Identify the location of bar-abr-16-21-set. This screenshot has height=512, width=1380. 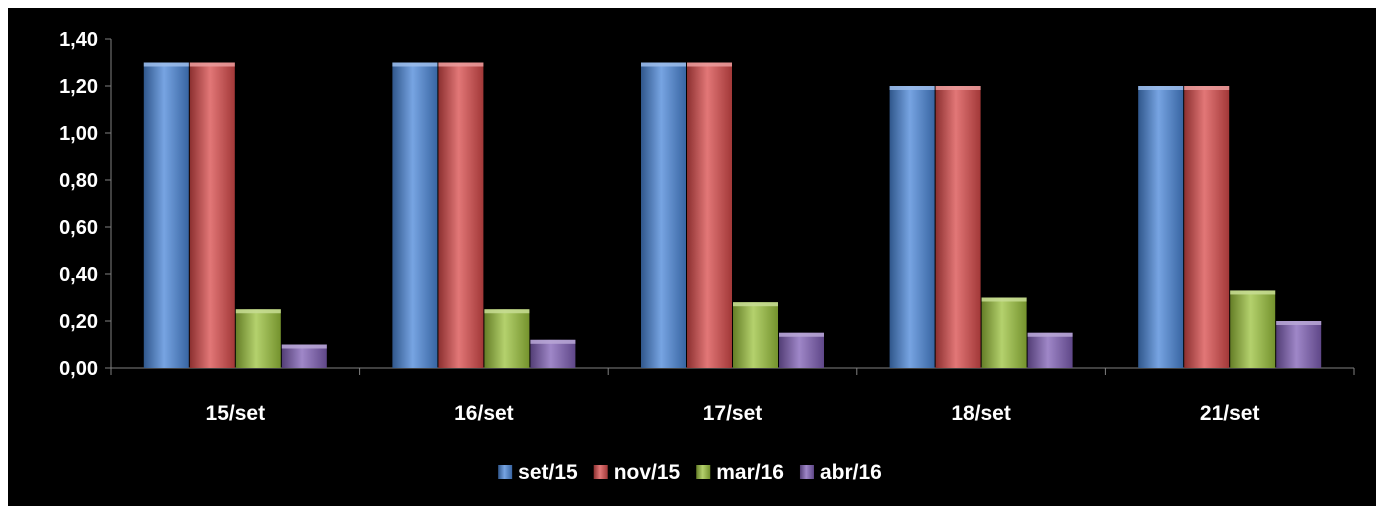
(1299, 344).